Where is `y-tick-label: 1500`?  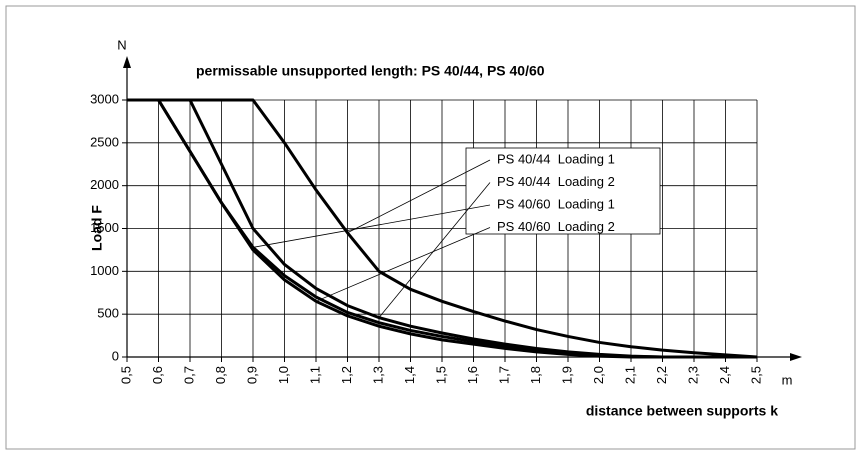 y-tick-label: 1500 is located at coordinates (104, 227).